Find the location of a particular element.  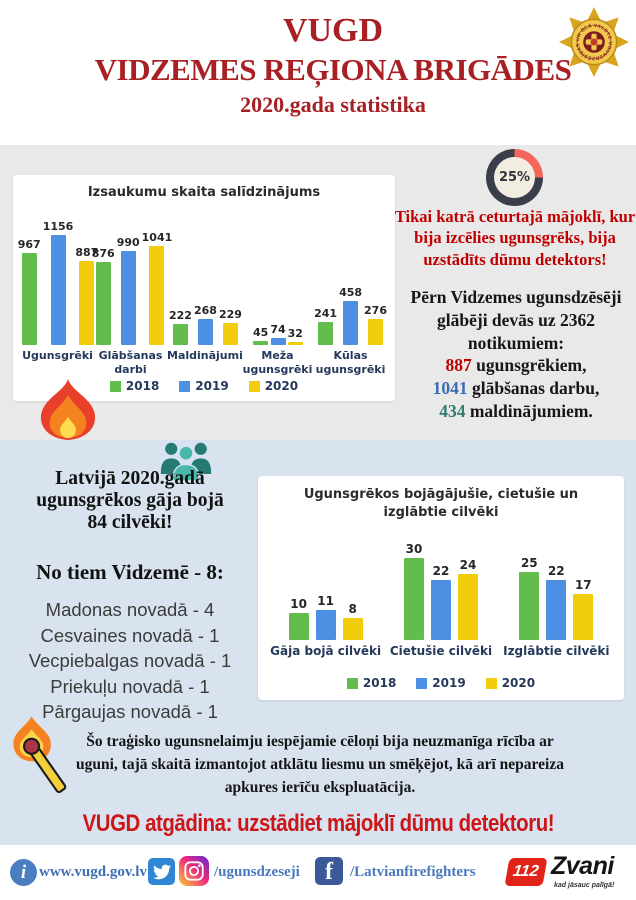

bar-value: 22 is located at coordinates (556, 571).